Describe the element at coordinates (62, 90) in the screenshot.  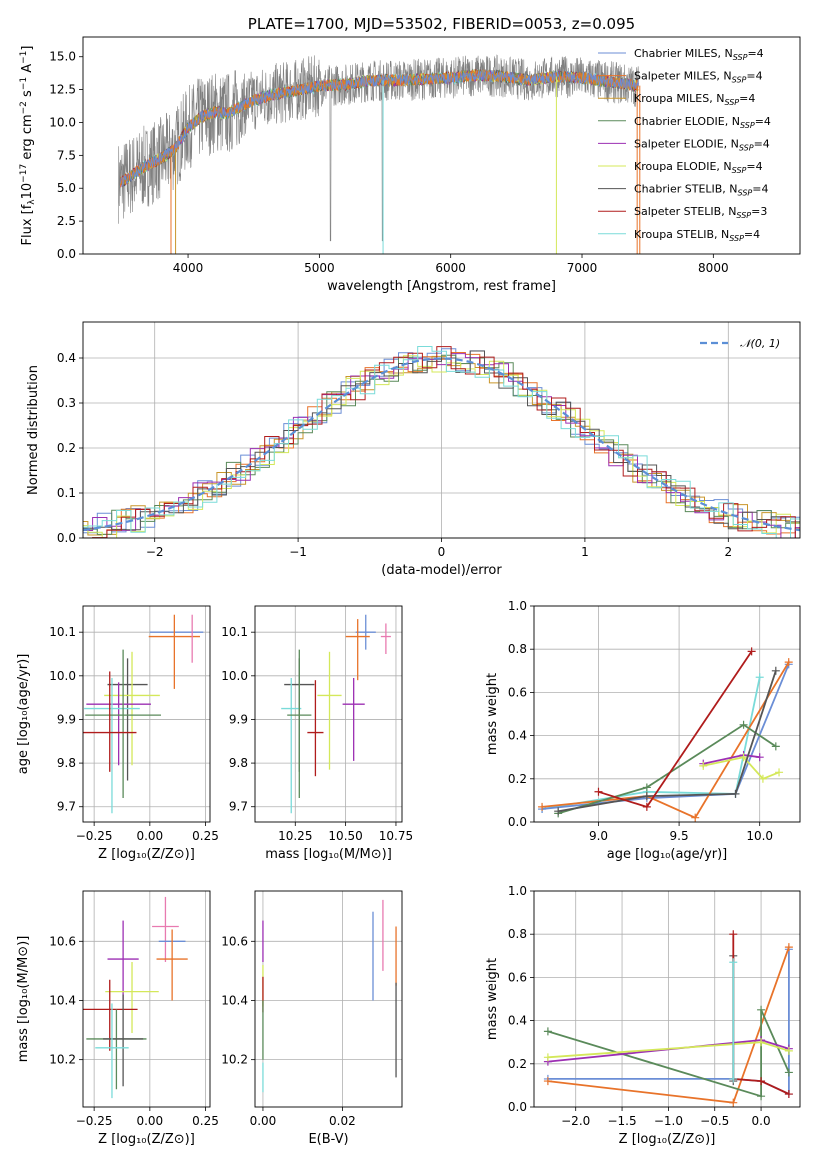
I see `y-tick-label: 12.5` at that location.